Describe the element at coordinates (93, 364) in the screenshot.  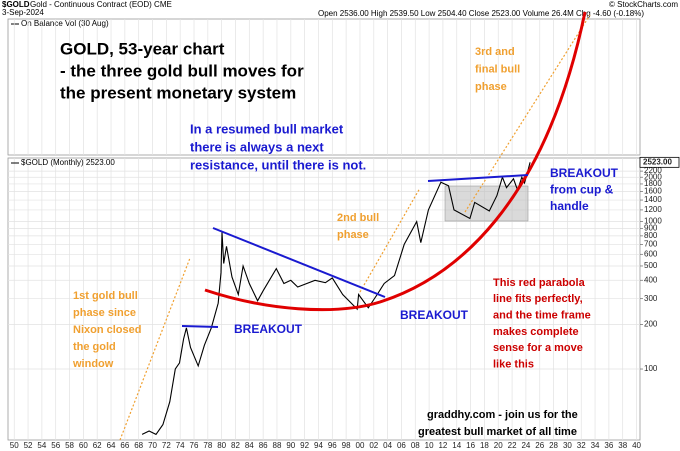
I see `annotation: window` at that location.